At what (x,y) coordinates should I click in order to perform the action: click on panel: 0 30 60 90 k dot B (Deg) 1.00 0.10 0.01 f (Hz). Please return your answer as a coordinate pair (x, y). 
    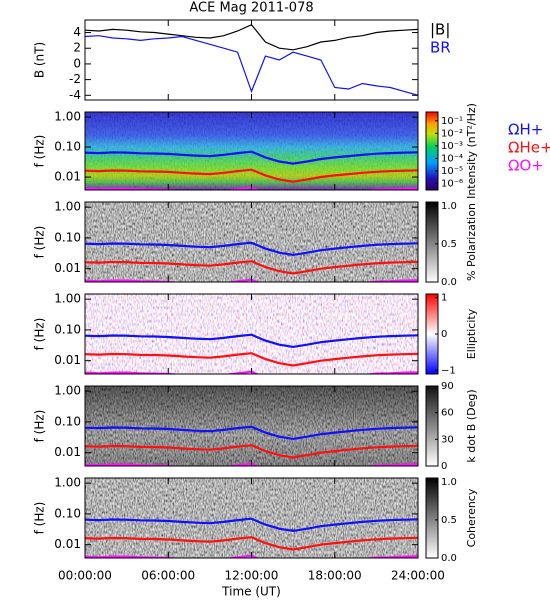
    Looking at the image, I should click on (256, 426).